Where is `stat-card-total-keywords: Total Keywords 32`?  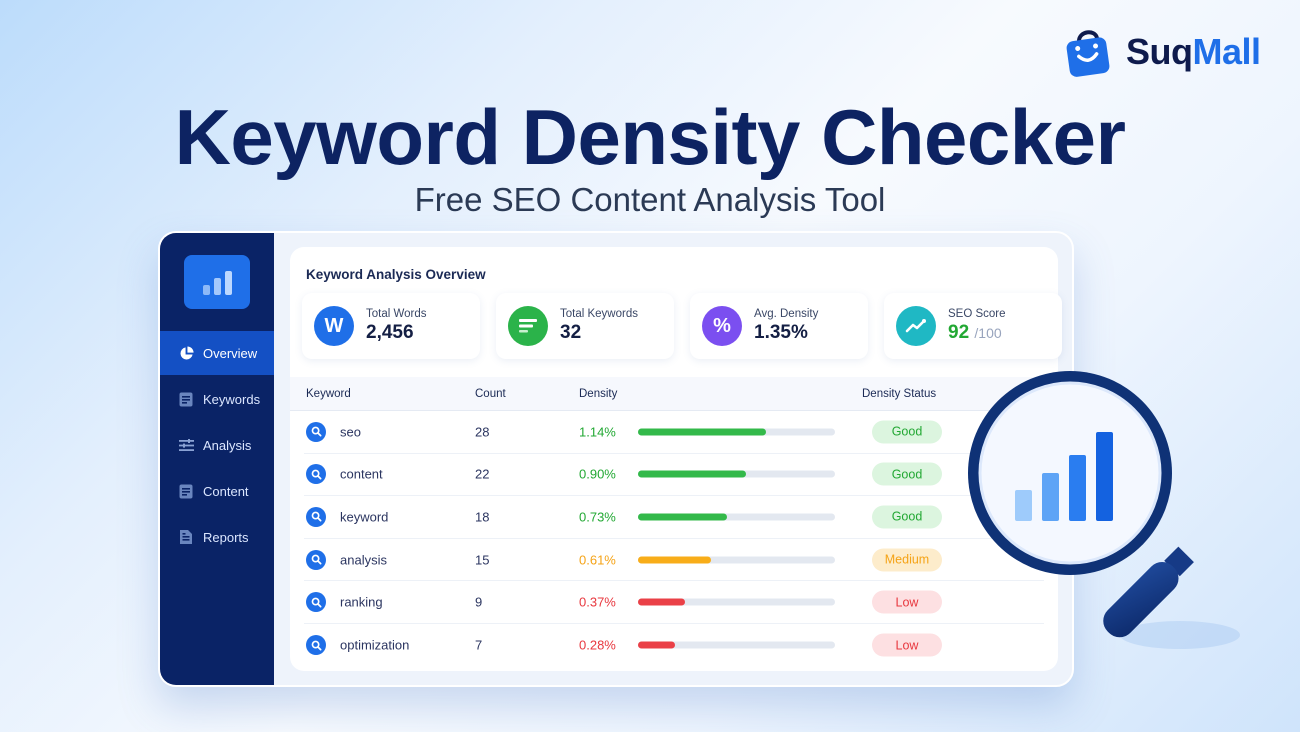
stat-card-total-keywords: Total Keywords 32 is located at coordinates (585, 326).